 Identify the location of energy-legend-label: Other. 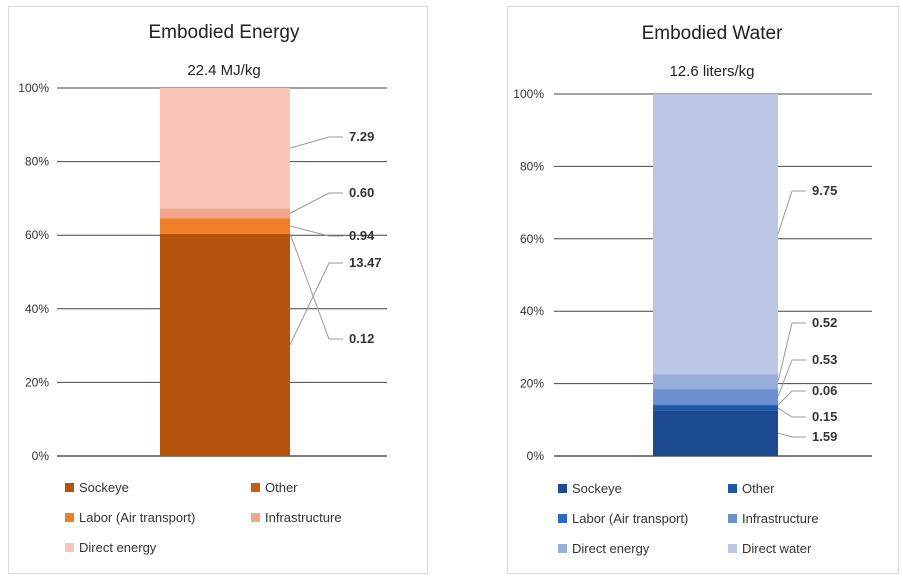
(281, 487).